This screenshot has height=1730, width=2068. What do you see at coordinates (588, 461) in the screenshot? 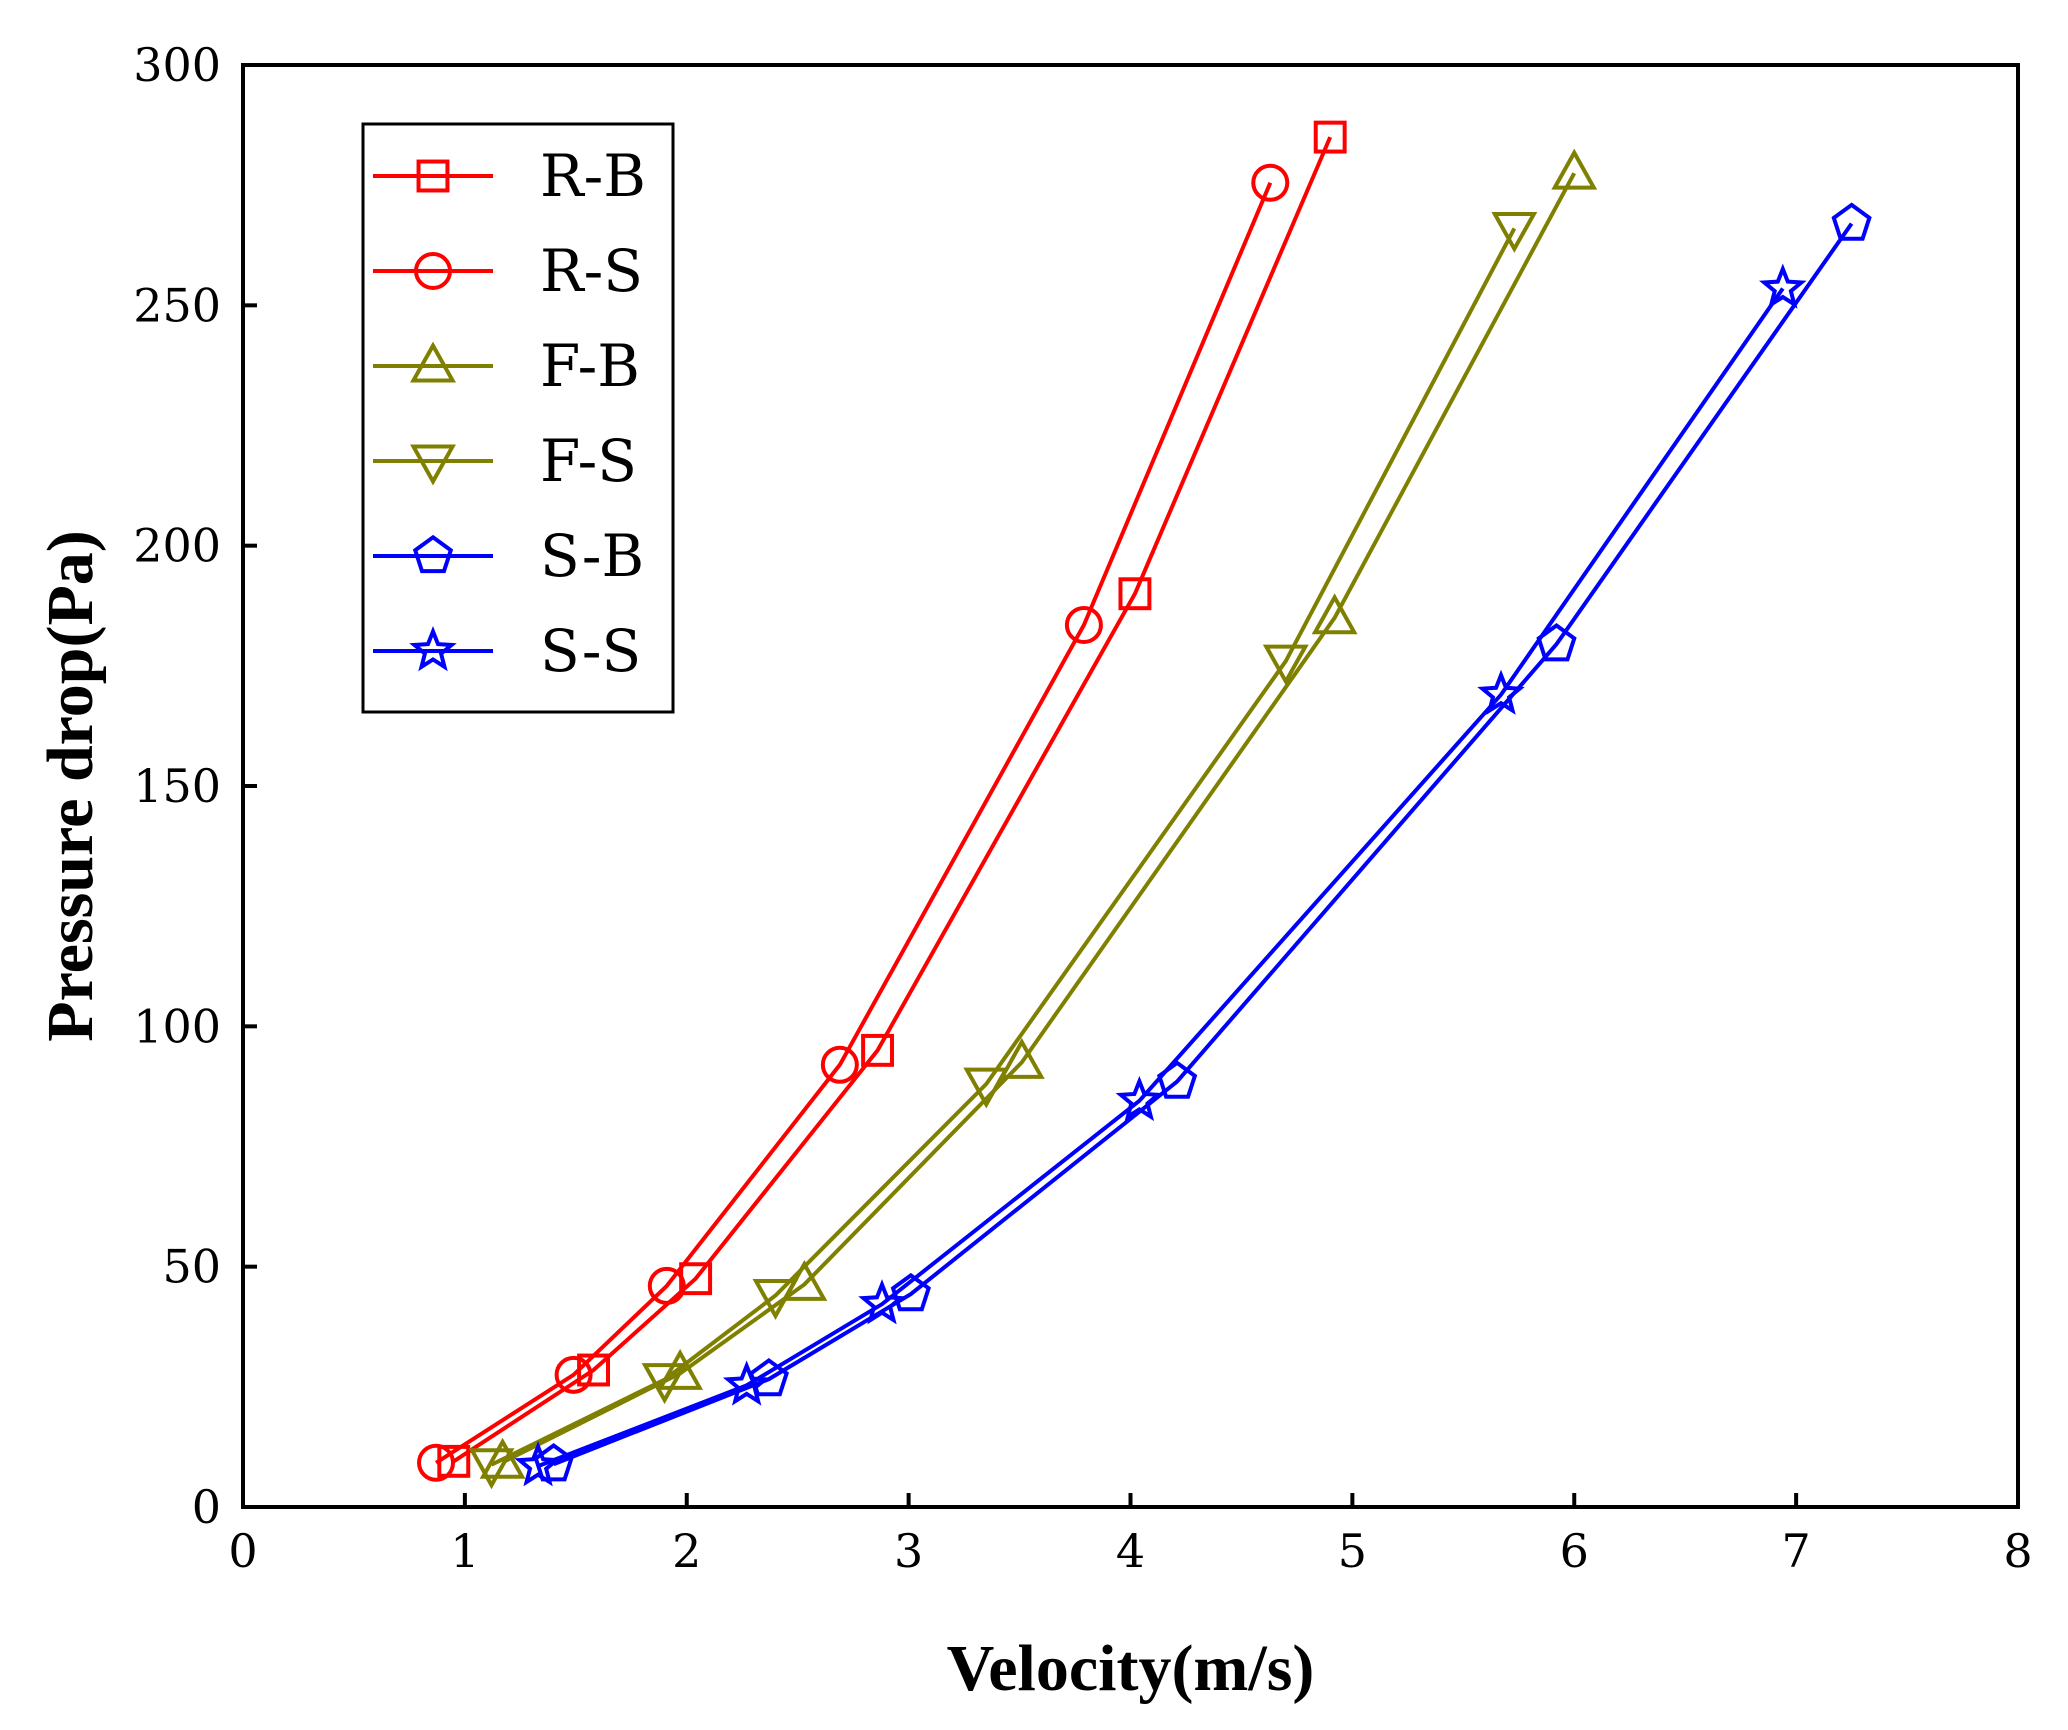
I see `legend-label: F-S` at bounding box center [588, 461].